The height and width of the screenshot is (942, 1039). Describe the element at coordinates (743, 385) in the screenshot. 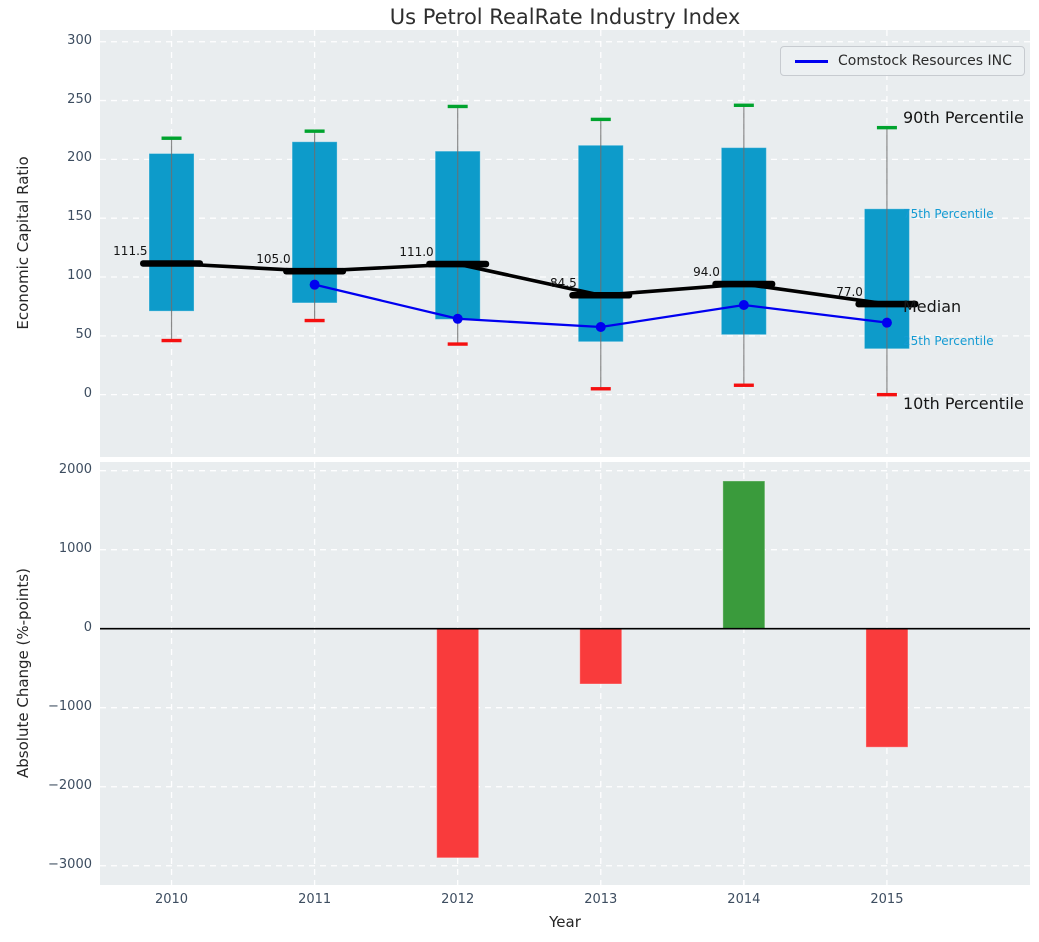

I see `cap-10th-2014` at that location.